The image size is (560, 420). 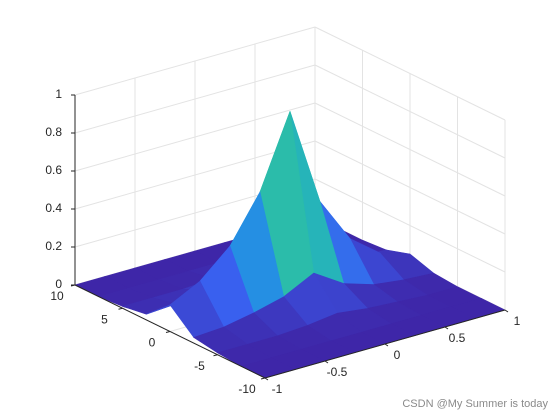 What do you see at coordinates (104, 319) in the screenshot?
I see `y-tick-label: 5` at bounding box center [104, 319].